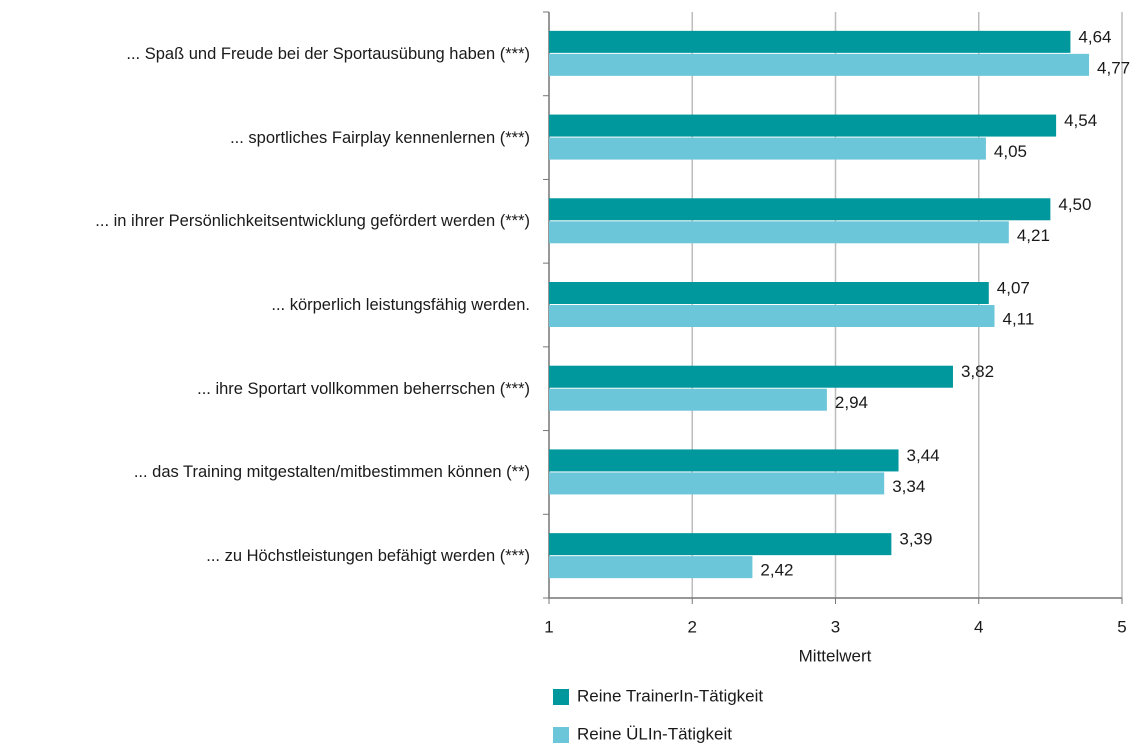 This screenshot has height=749, width=1144. I want to click on x-tick-label: 5, so click(1121, 626).